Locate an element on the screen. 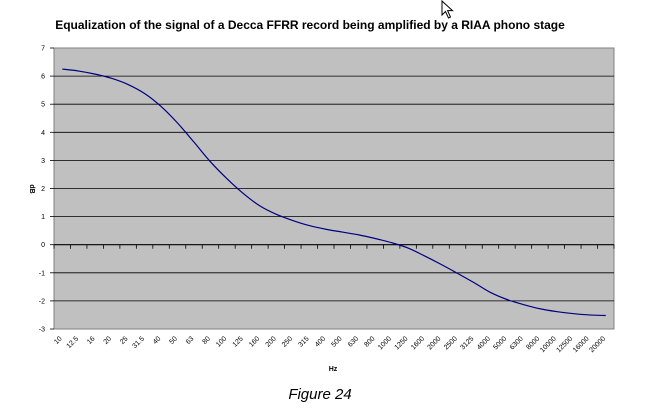  y-tick-label: 3 is located at coordinates (43, 161).